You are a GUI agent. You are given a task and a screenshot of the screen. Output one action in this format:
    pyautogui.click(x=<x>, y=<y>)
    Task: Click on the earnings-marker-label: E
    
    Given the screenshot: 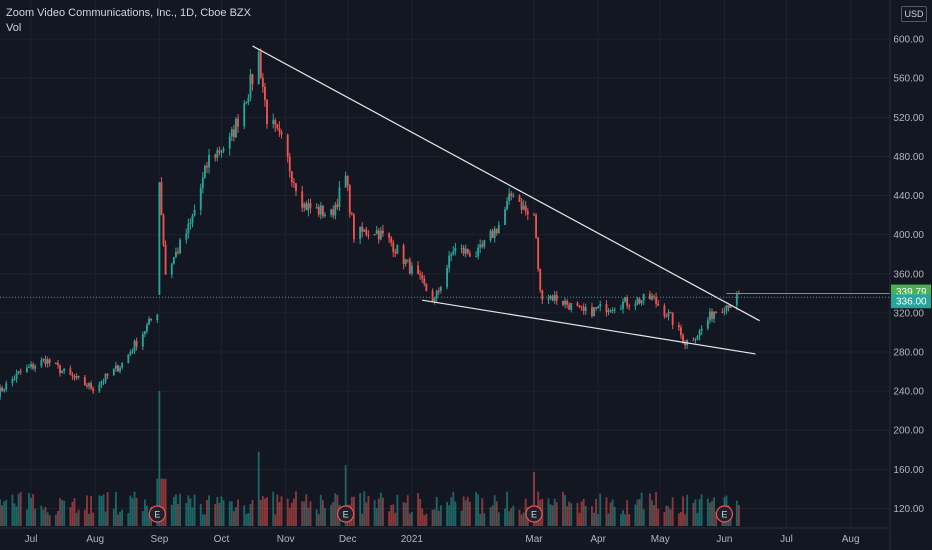 What is the action you would take?
    pyautogui.click(x=346, y=515)
    